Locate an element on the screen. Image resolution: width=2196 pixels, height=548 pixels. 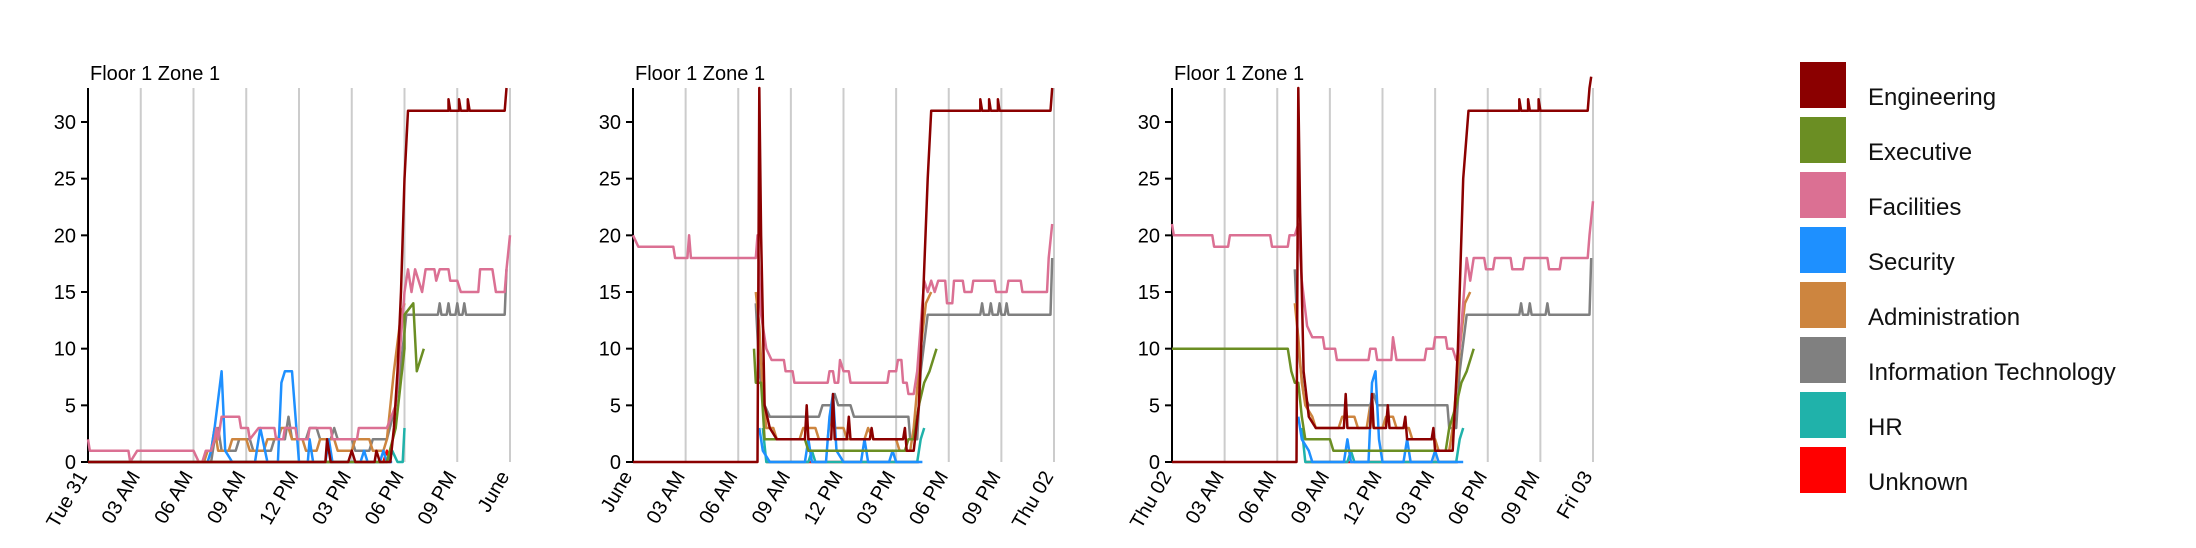
x-tick-label: Tue 31 is located at coordinates (68, 500).